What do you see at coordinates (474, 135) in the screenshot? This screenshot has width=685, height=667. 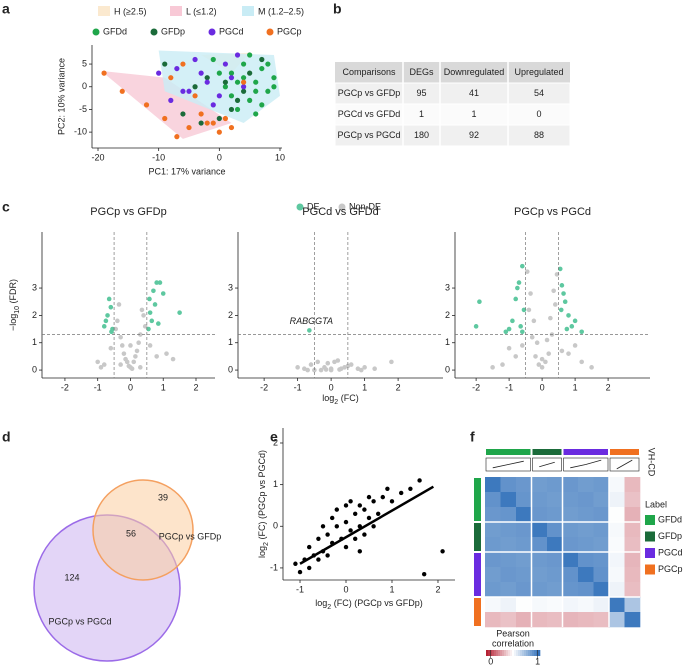 I see `table-cell: 92` at bounding box center [474, 135].